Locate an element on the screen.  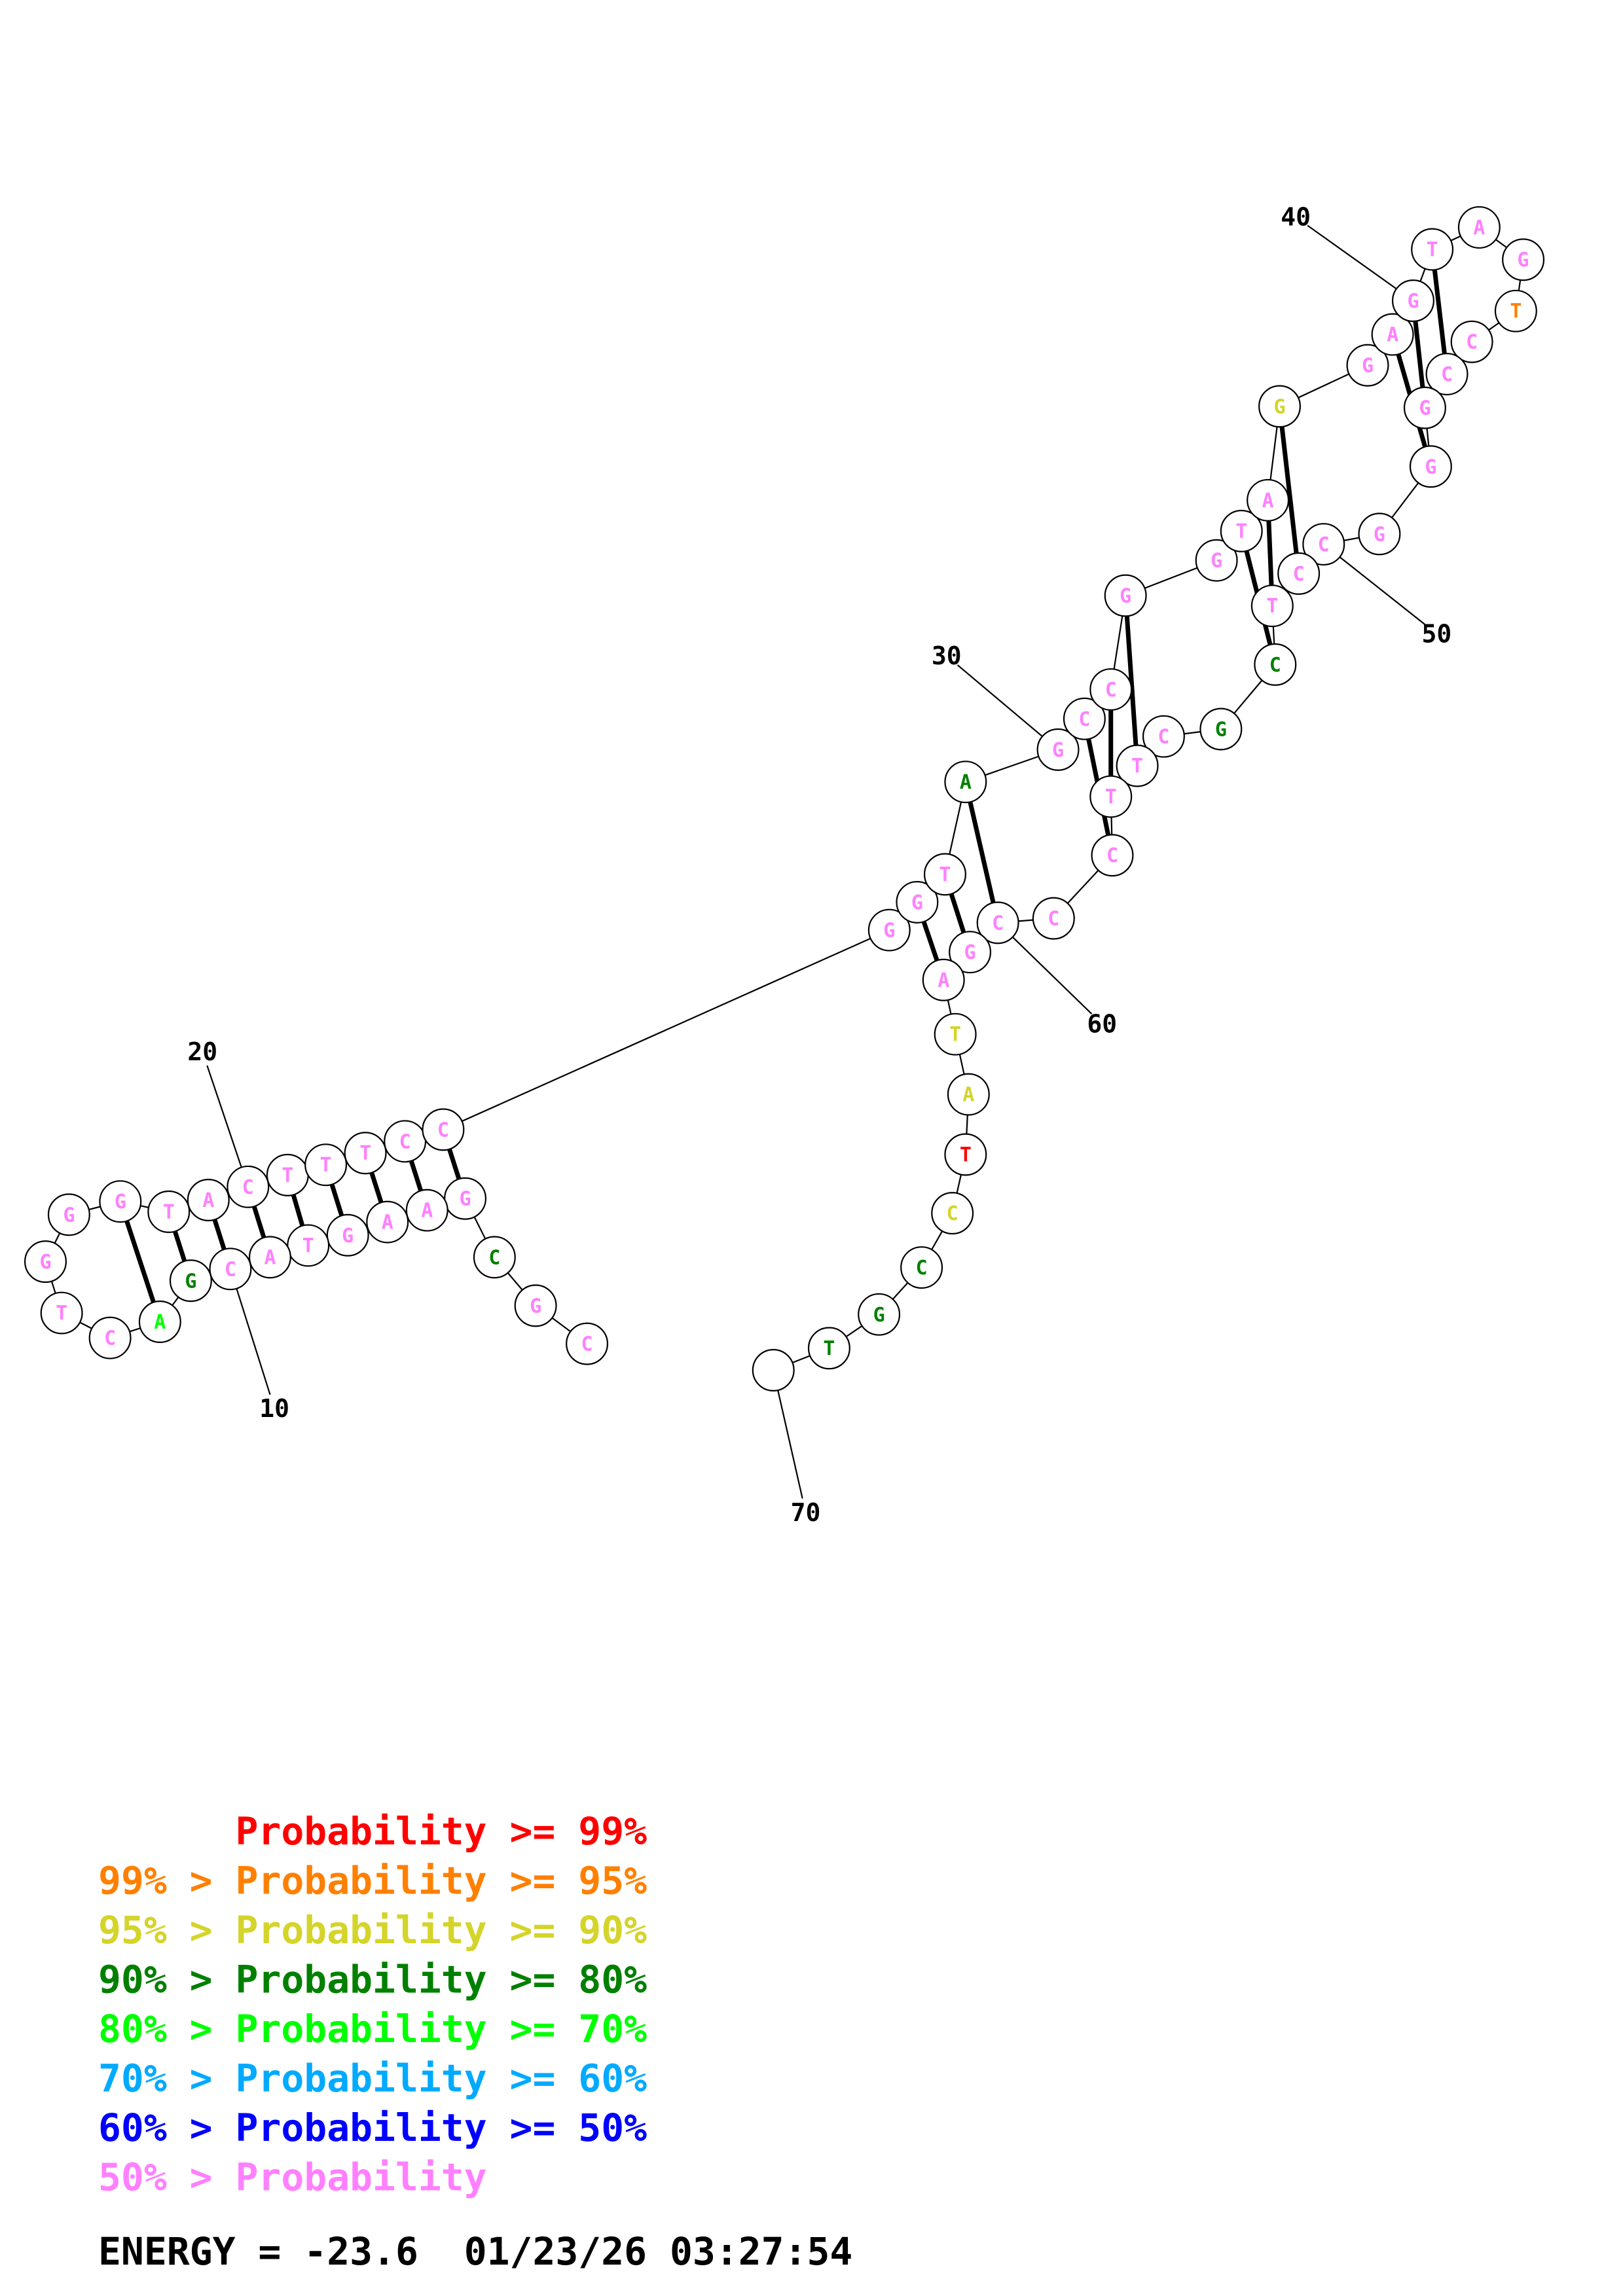
legend-entry-body: Probability >= 70% is located at coordinates (441, 2029).